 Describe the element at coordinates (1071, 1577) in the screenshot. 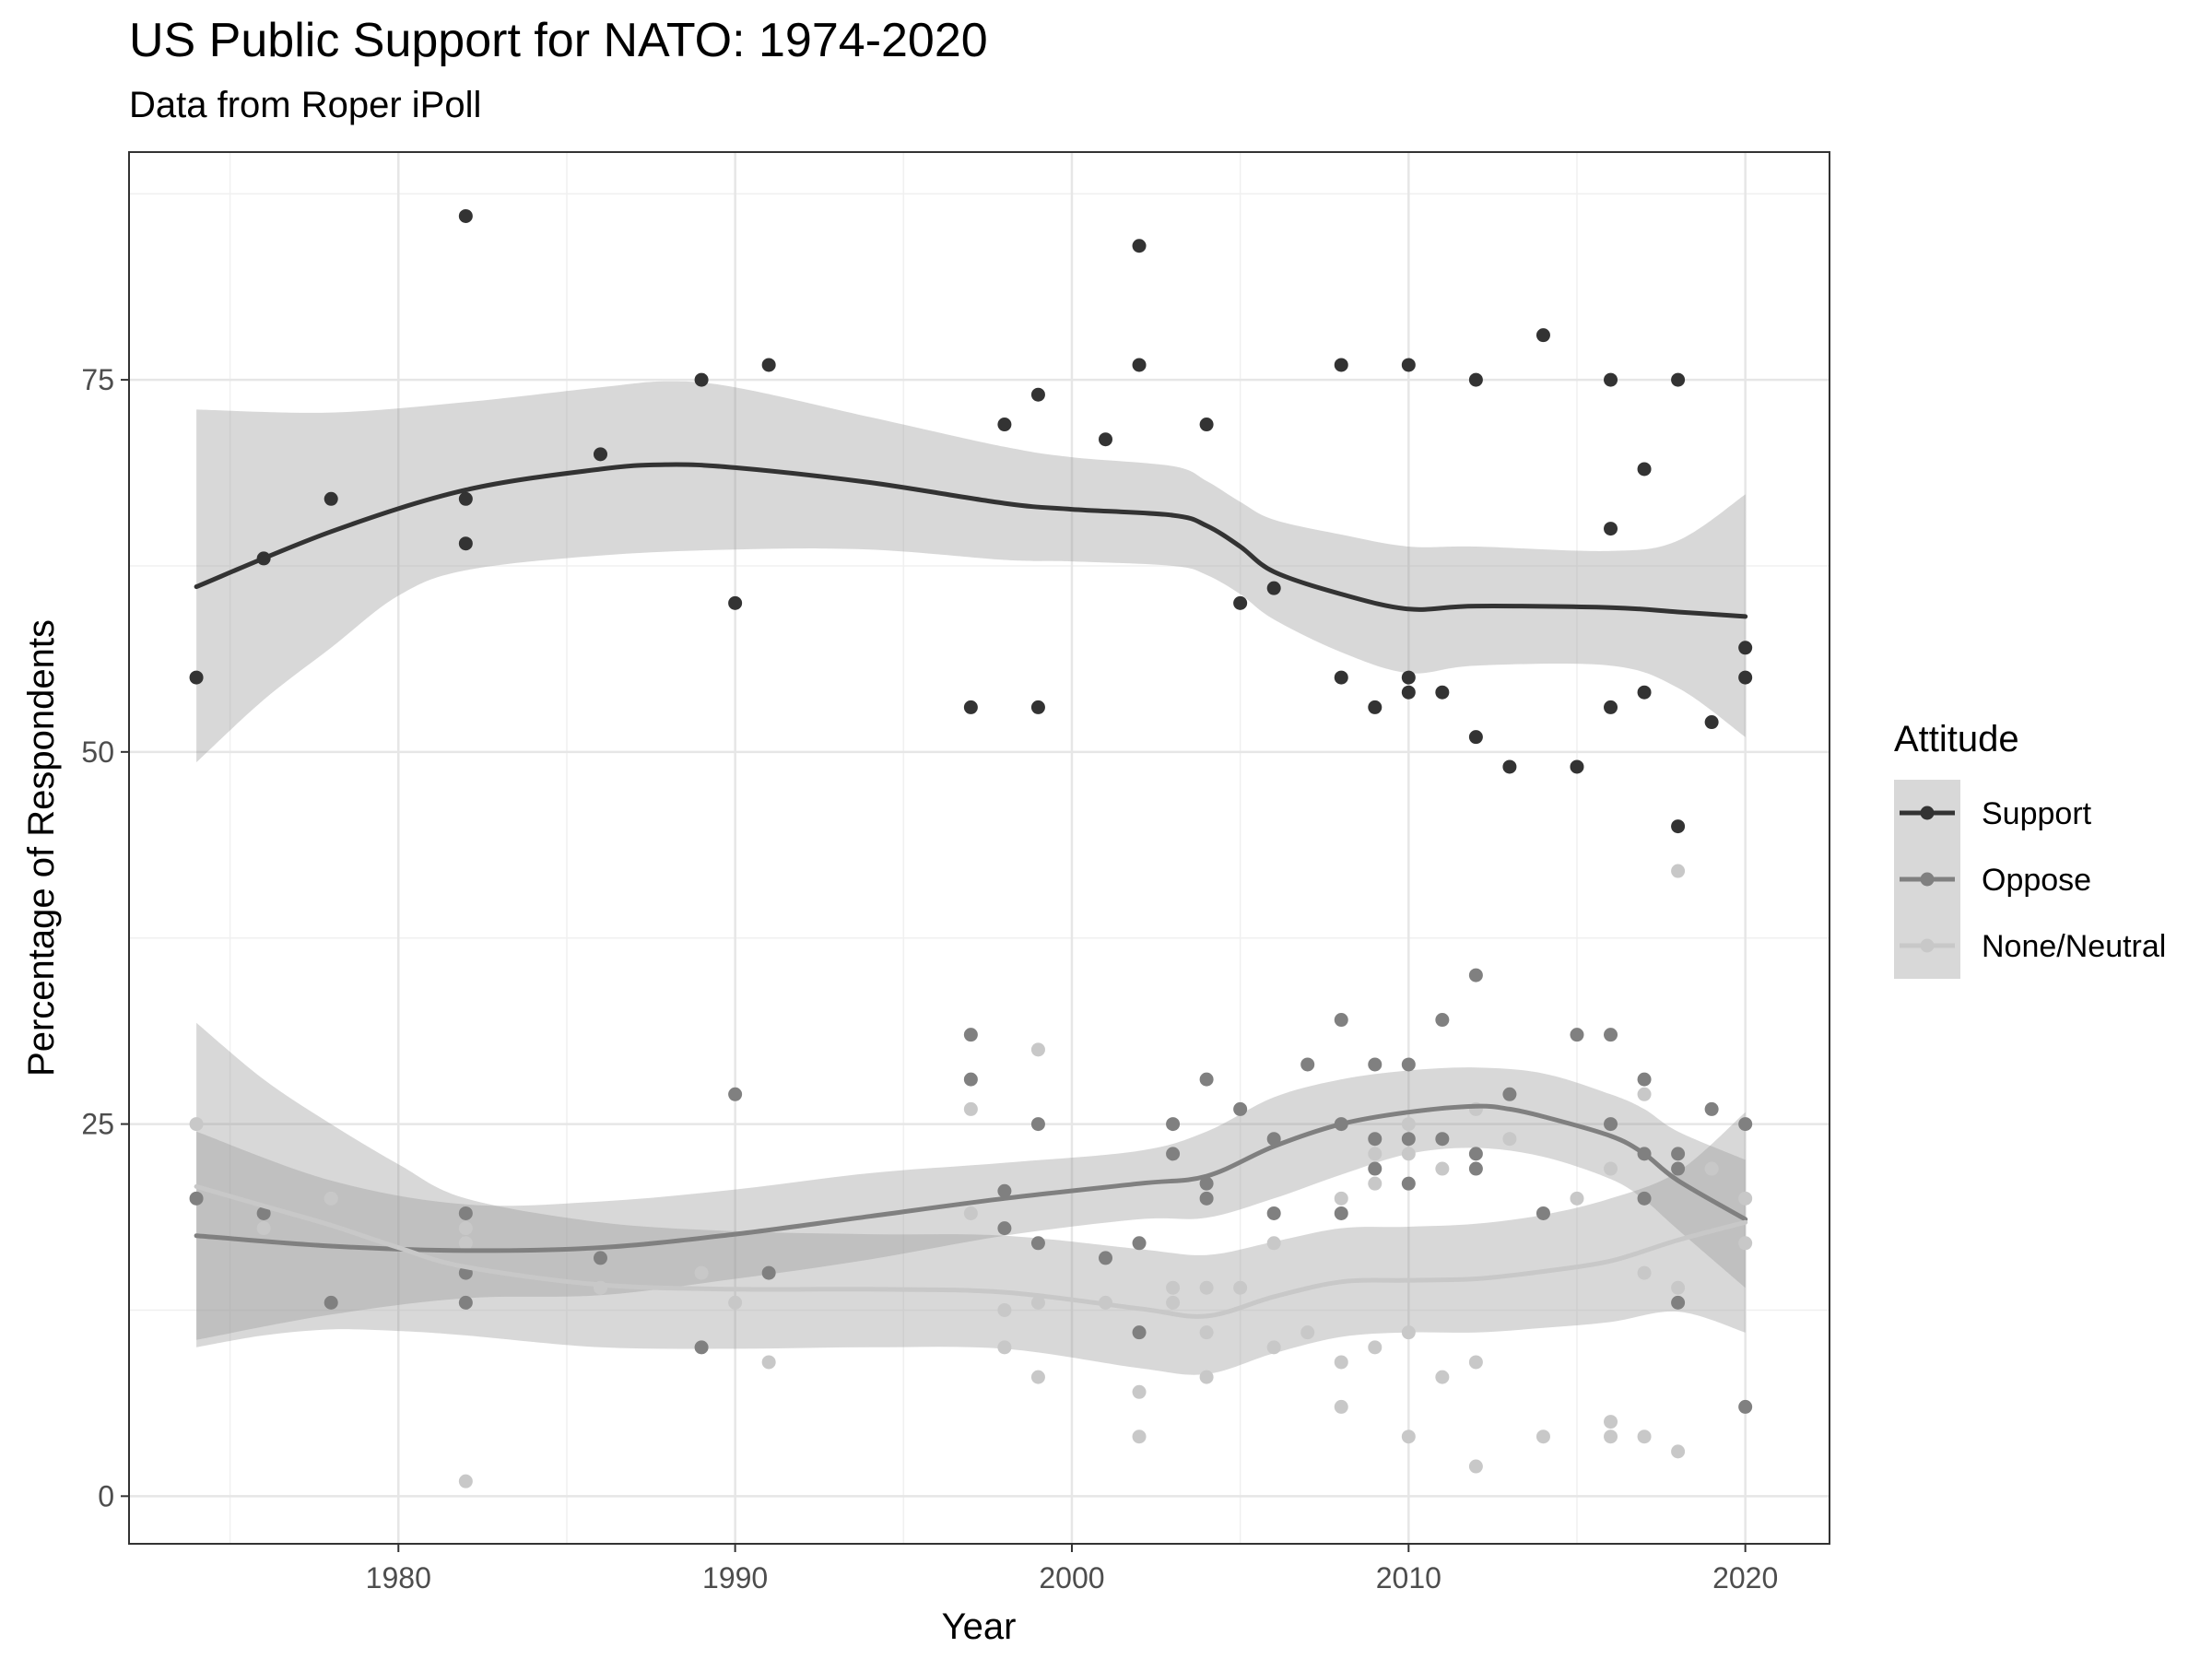

I see `x-tick-label: 2000` at that location.